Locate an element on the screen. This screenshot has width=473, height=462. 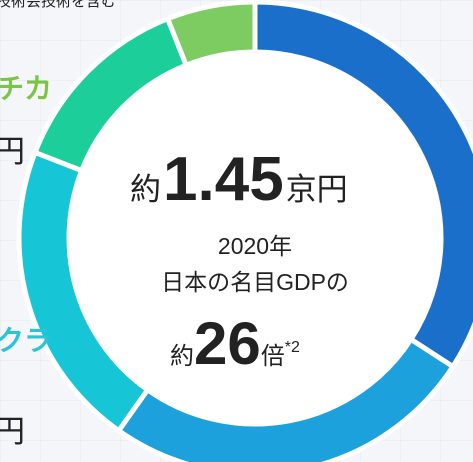
total: 約1.45京円 is located at coordinates (239, 179).